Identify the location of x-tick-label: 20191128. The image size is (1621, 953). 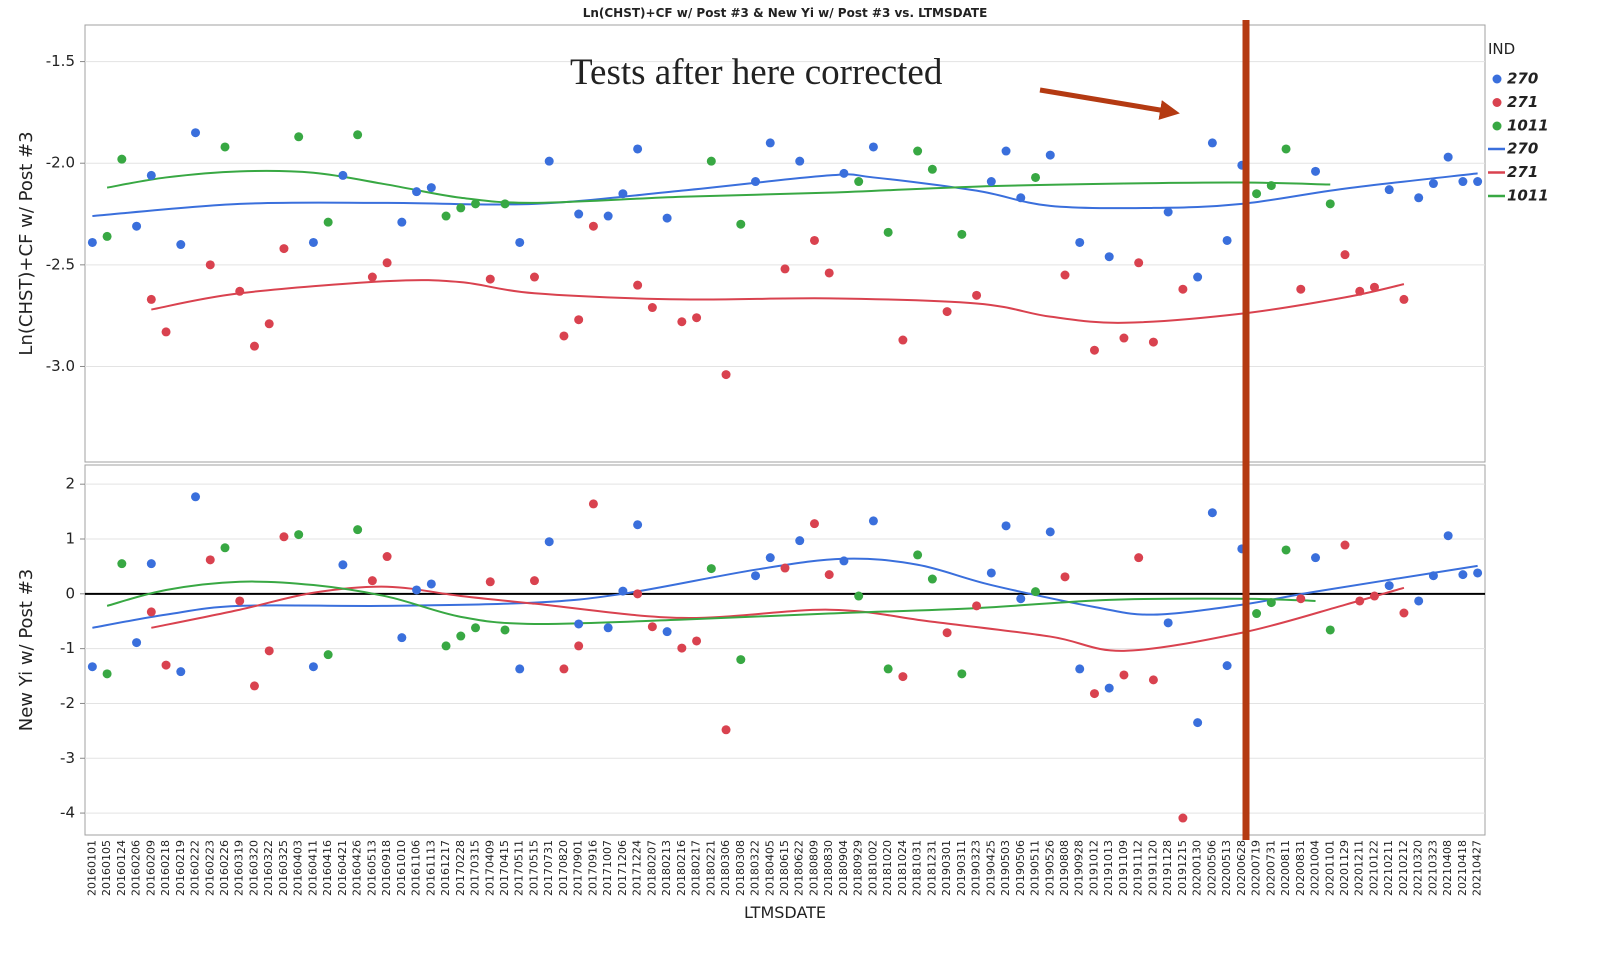
(1167, 868).